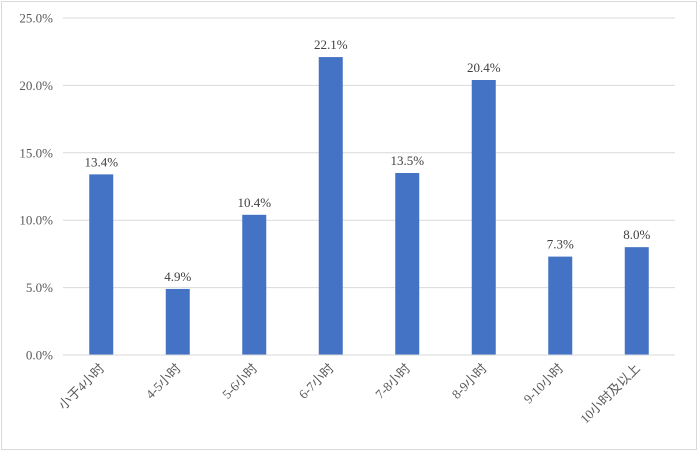 The width and height of the screenshot is (700, 453). I want to click on y-tick-label: 10.0%, so click(36, 220).